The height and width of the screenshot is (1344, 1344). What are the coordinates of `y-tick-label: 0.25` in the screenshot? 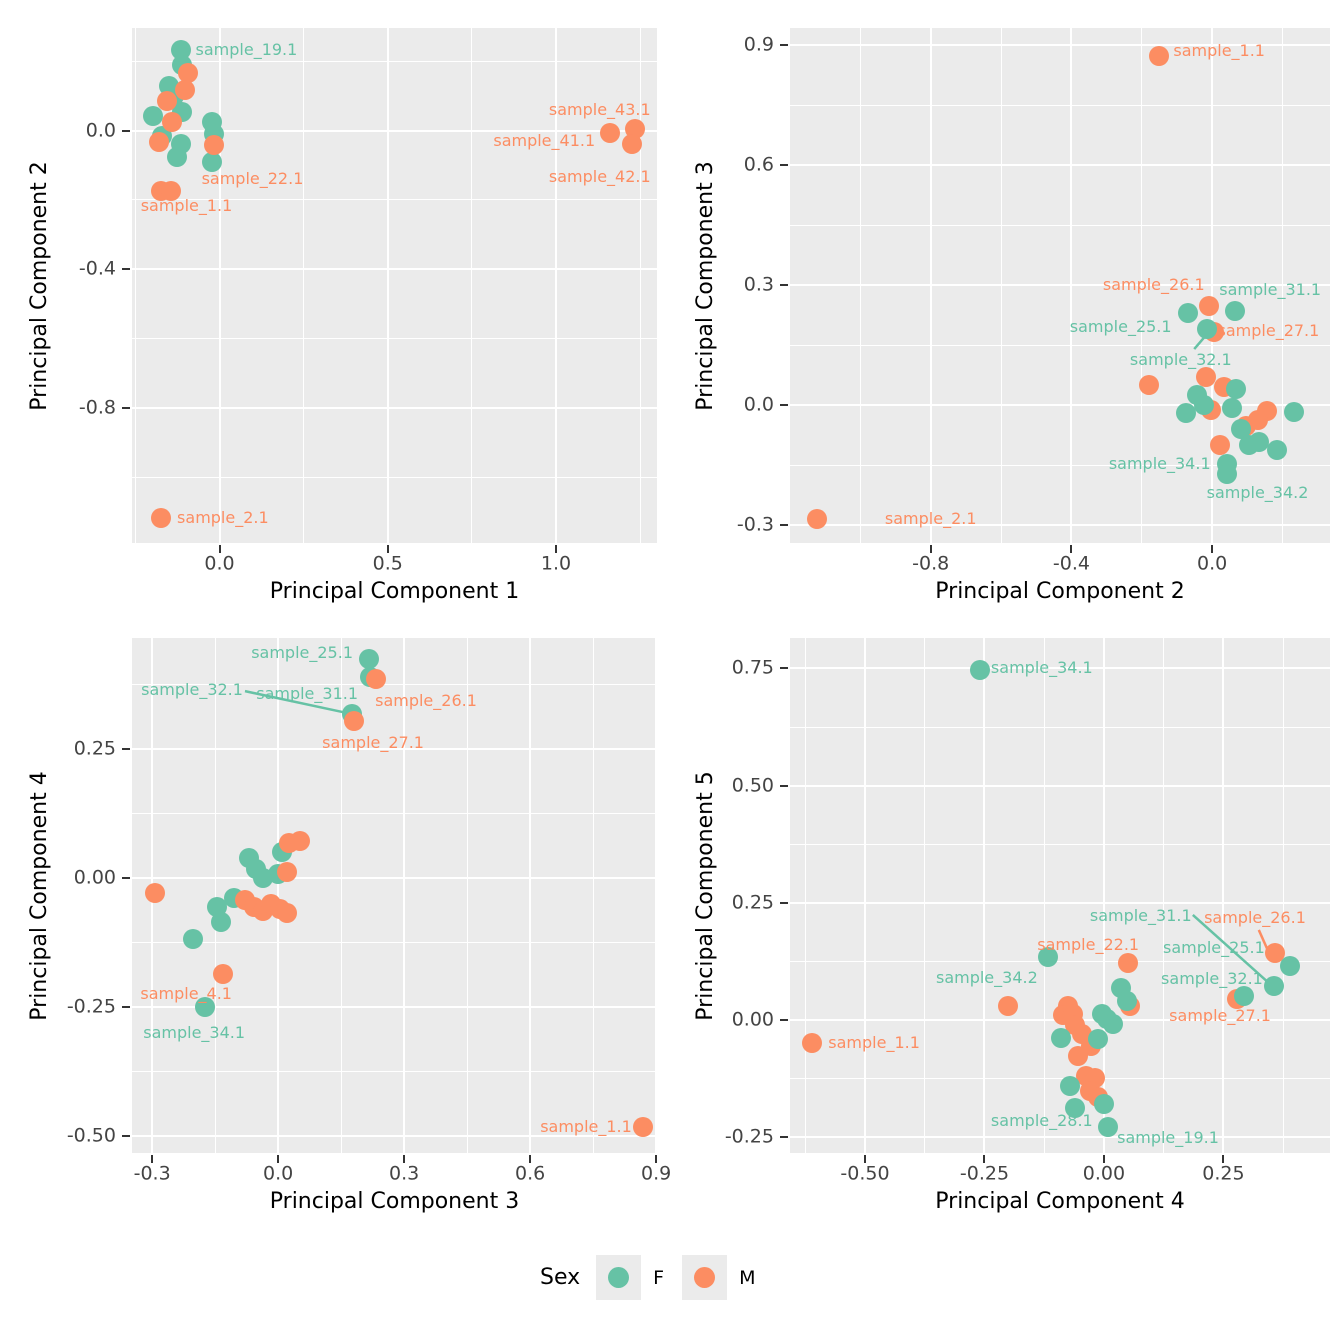 It's located at (94, 748).